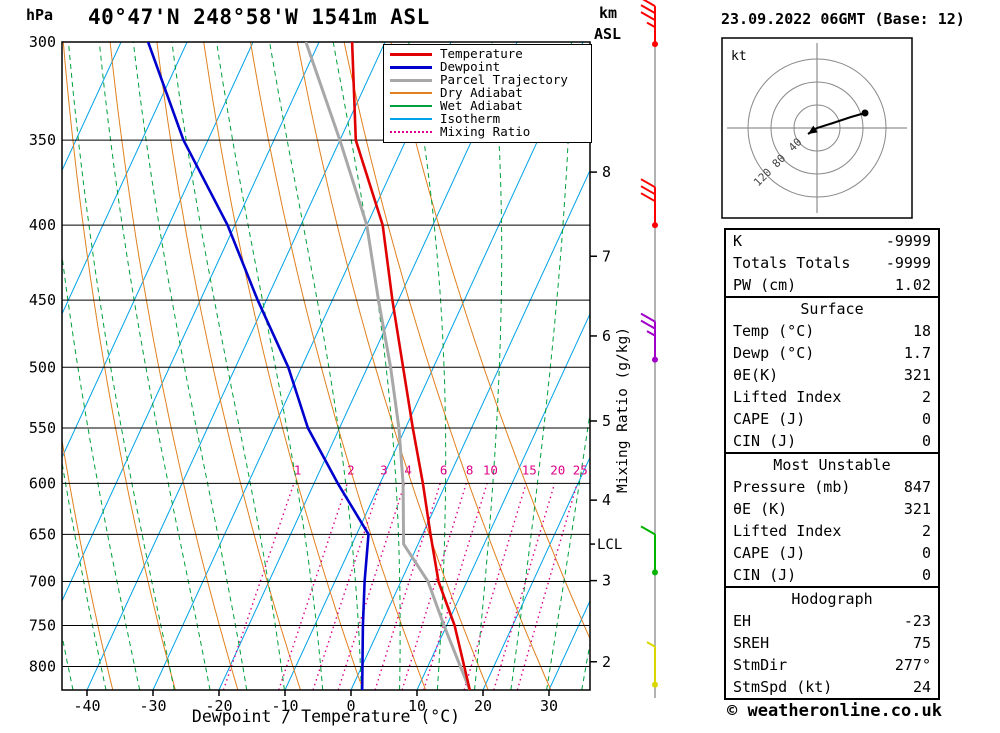  What do you see at coordinates (756, 375) in the screenshot?
I see `indices-row-label: θE(K)` at bounding box center [756, 375].